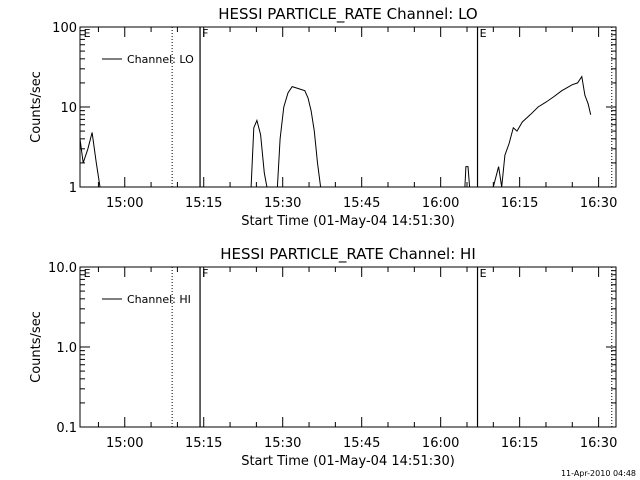  I want to click on timestamp: 11-Apr-2010 04:48, so click(598, 473).